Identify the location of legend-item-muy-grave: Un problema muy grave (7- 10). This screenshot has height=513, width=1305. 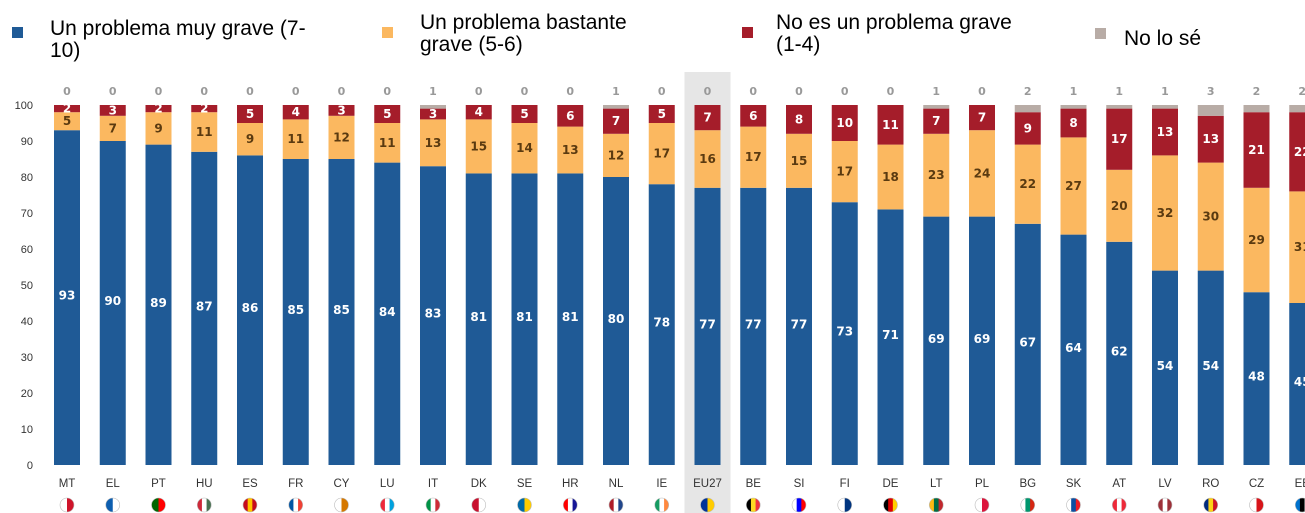
(159, 40).